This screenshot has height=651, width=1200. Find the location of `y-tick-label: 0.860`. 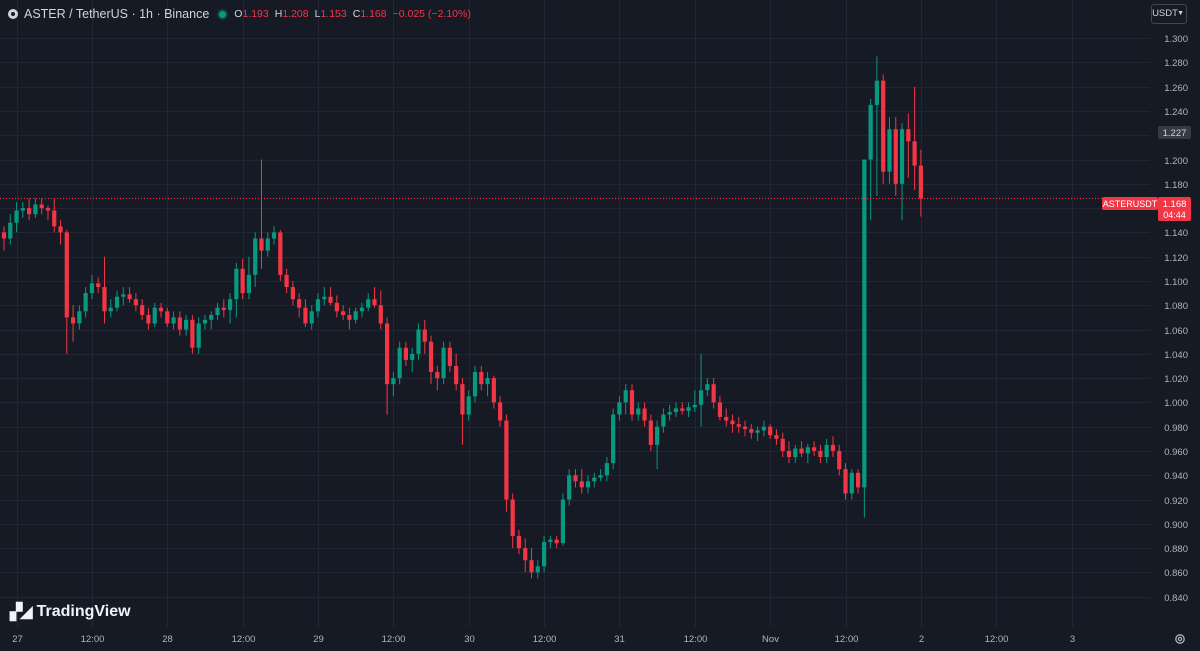

y-tick-label: 0.860 is located at coordinates (1176, 573).